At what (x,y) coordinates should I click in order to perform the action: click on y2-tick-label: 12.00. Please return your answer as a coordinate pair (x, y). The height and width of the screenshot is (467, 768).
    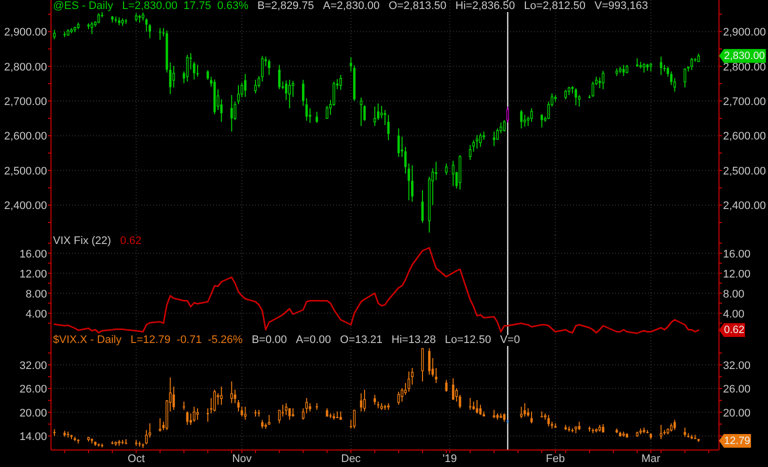
    Looking at the image, I should click on (737, 274).